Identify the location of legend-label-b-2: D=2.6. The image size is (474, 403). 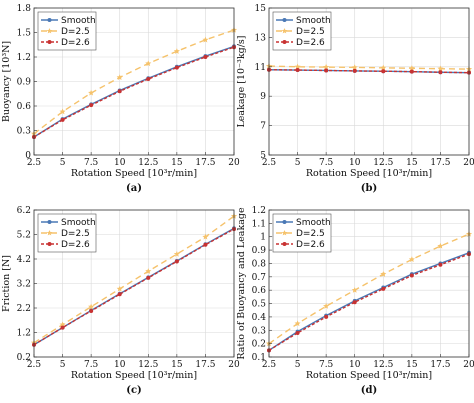
(310, 43).